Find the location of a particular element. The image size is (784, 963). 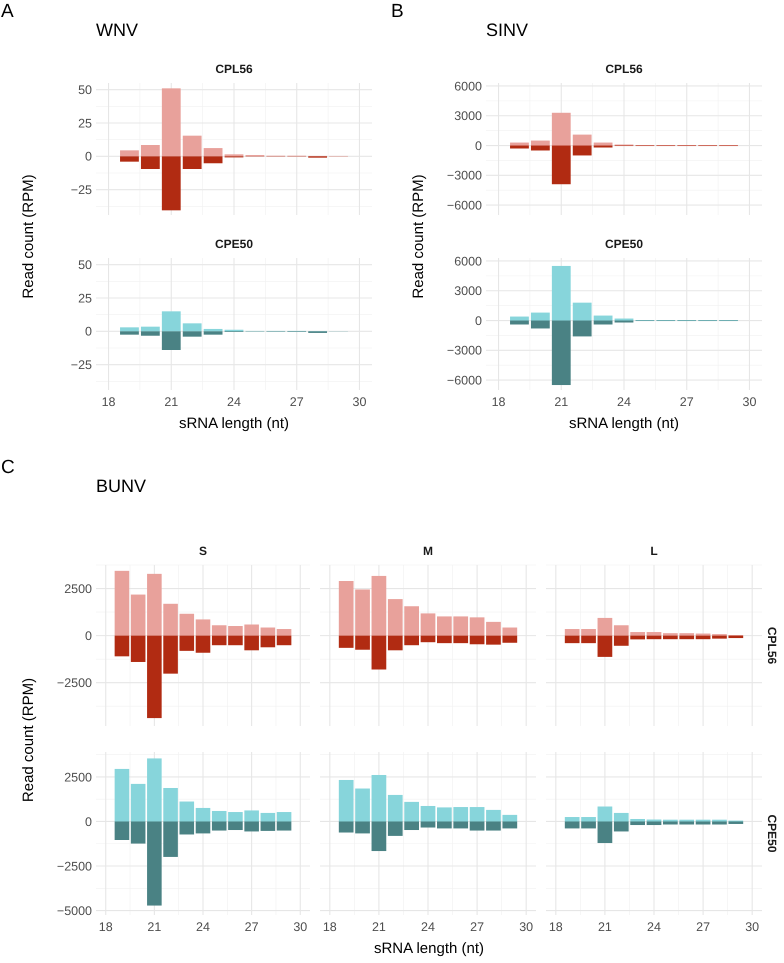

text: B is located at coordinates (397, 11).